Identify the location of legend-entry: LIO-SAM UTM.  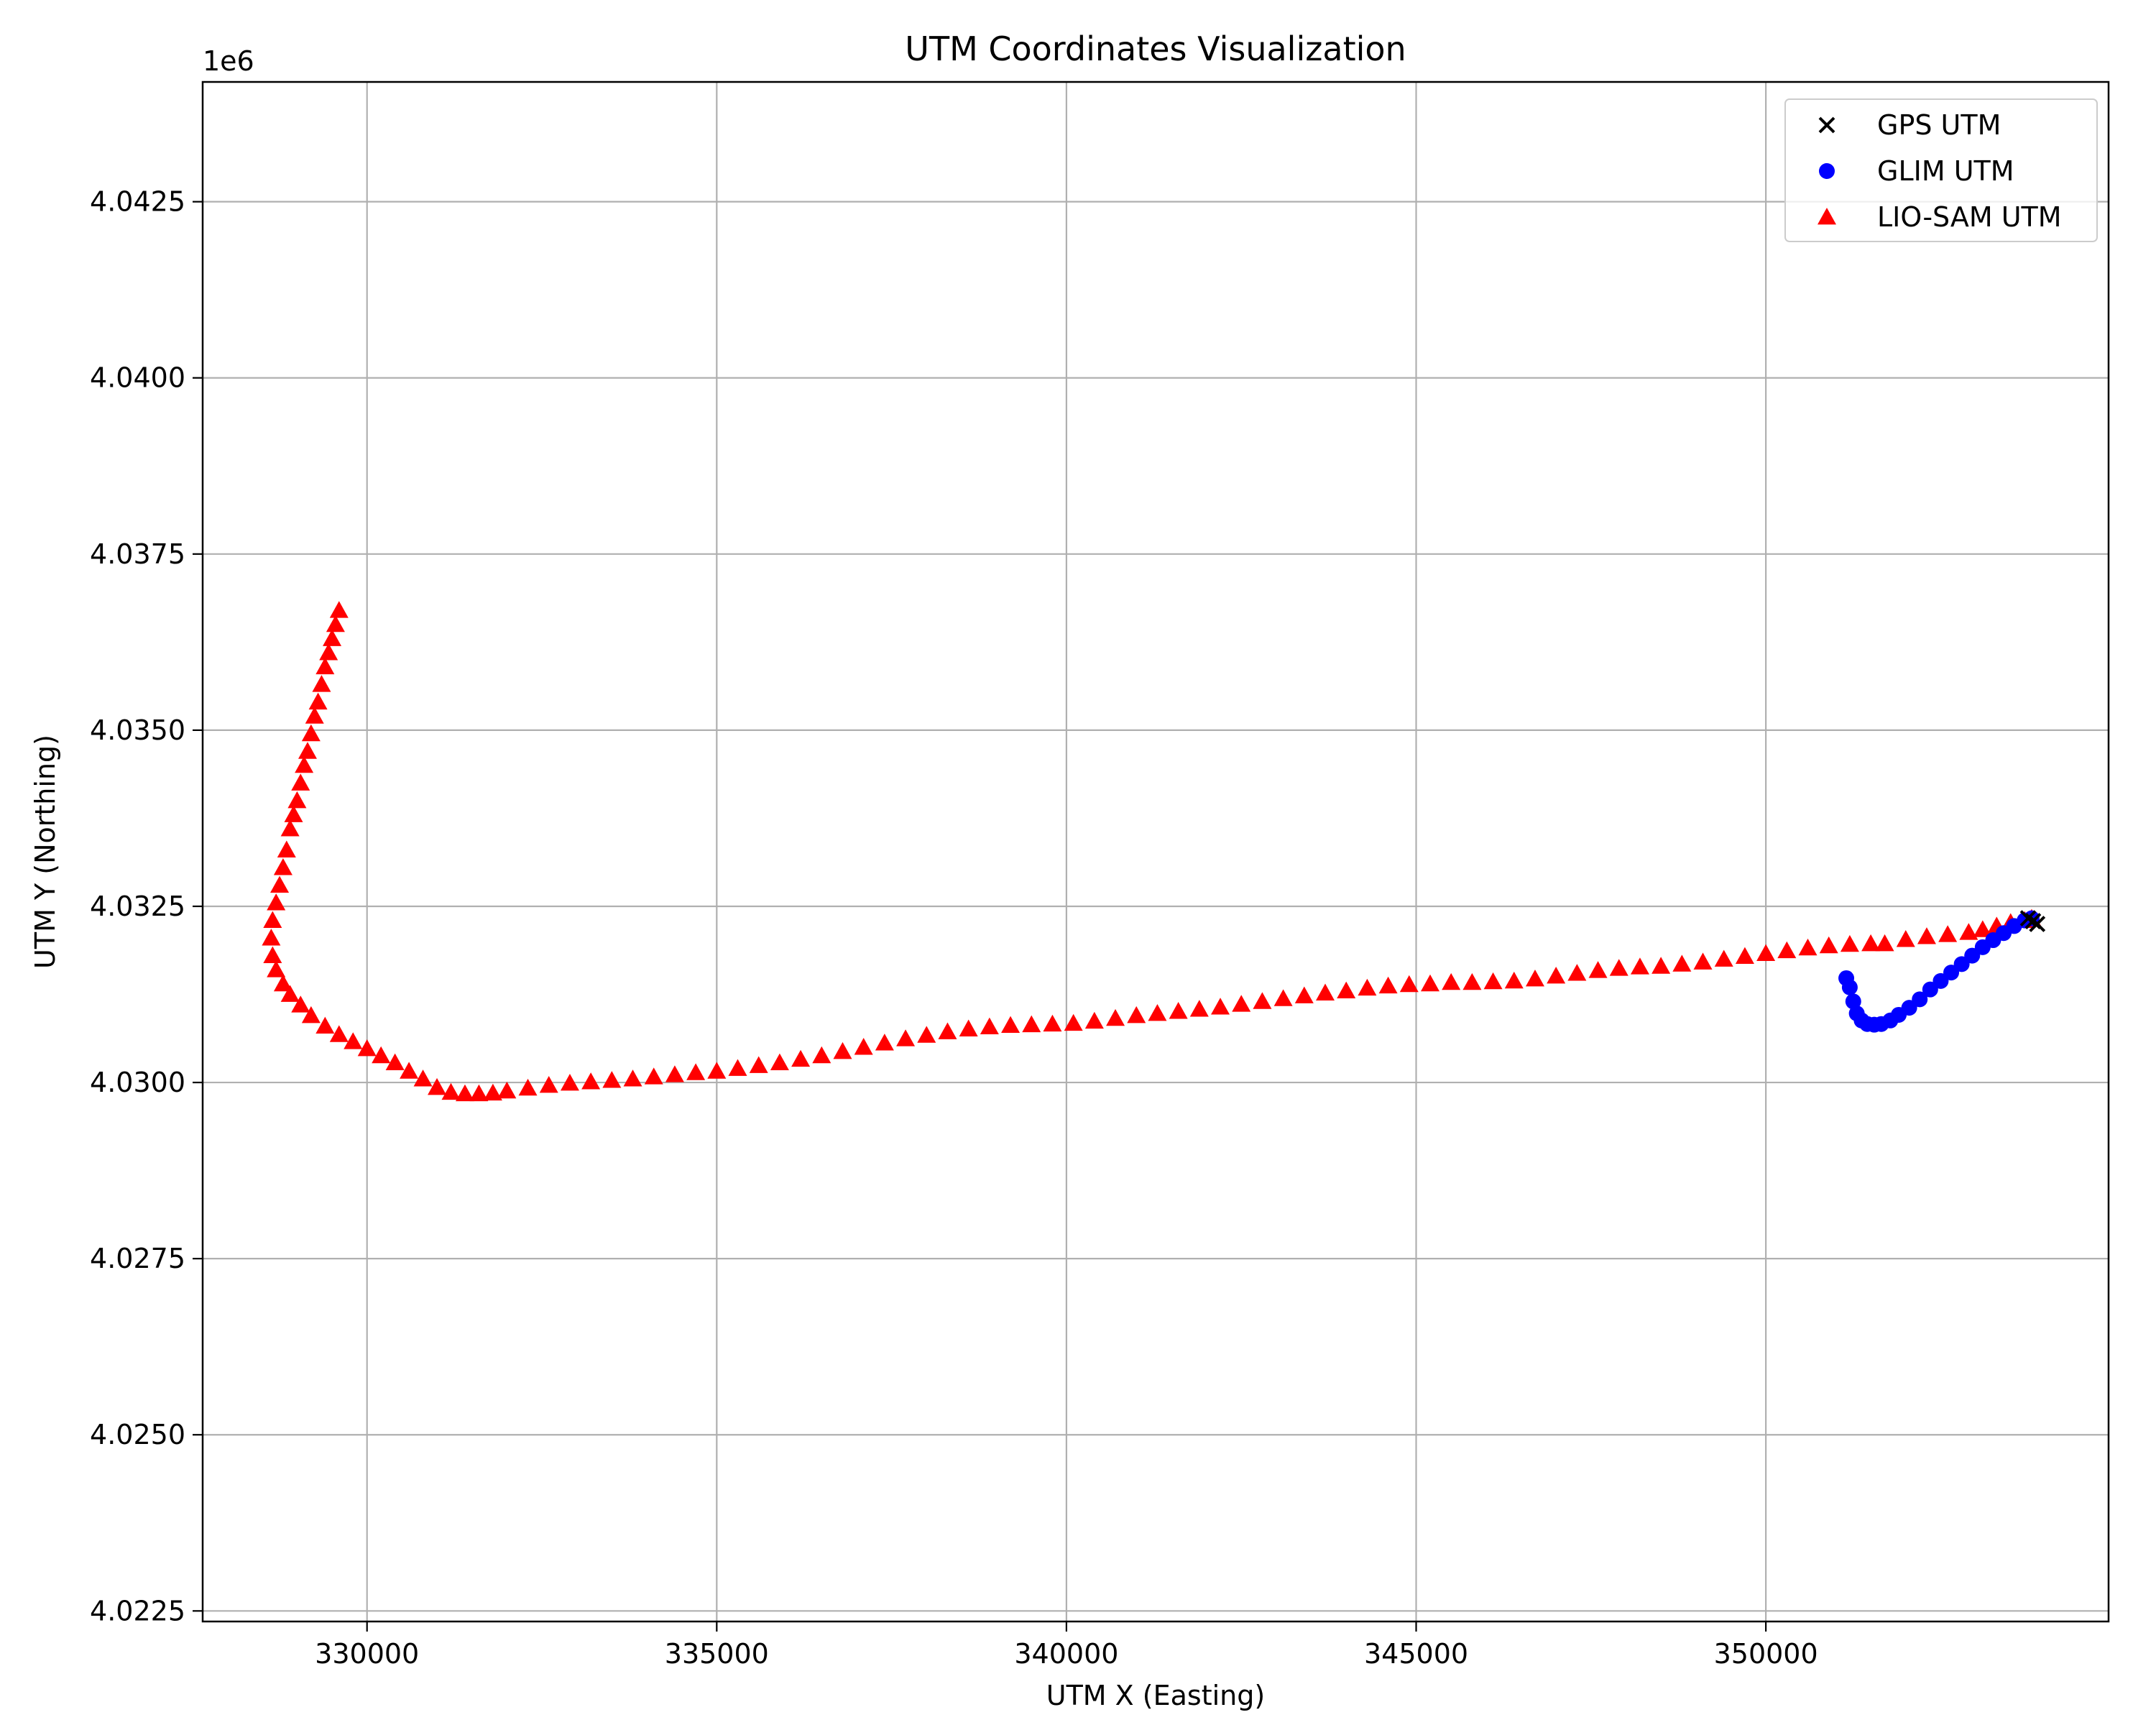
(1940, 217).